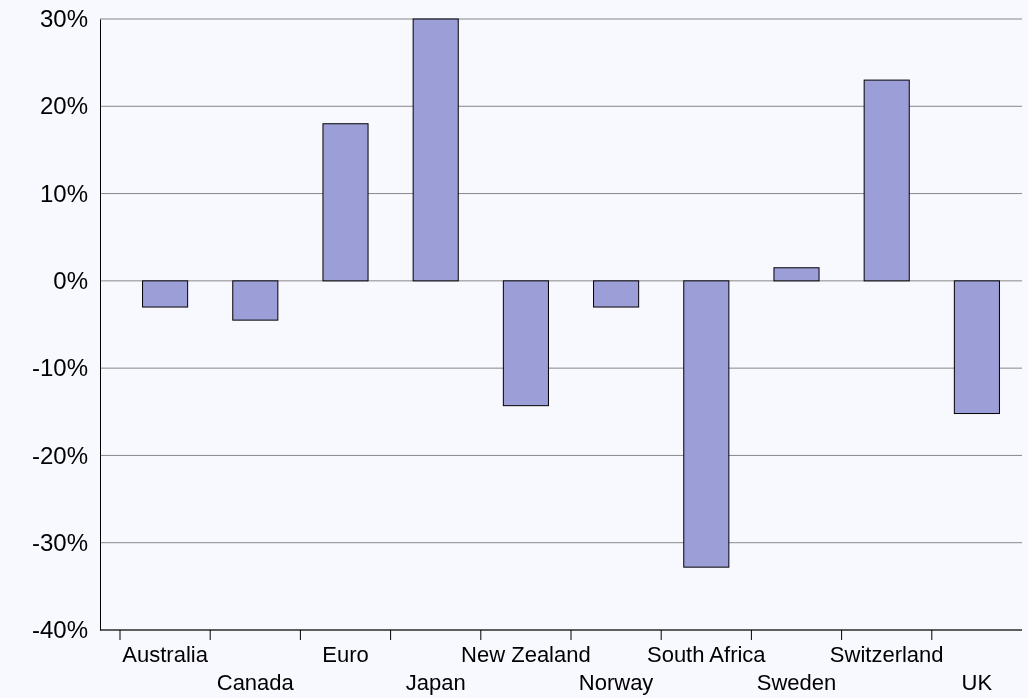 Image resolution: width=1028 pixels, height=698 pixels. I want to click on y-tick-label: -20%, so click(59, 455).